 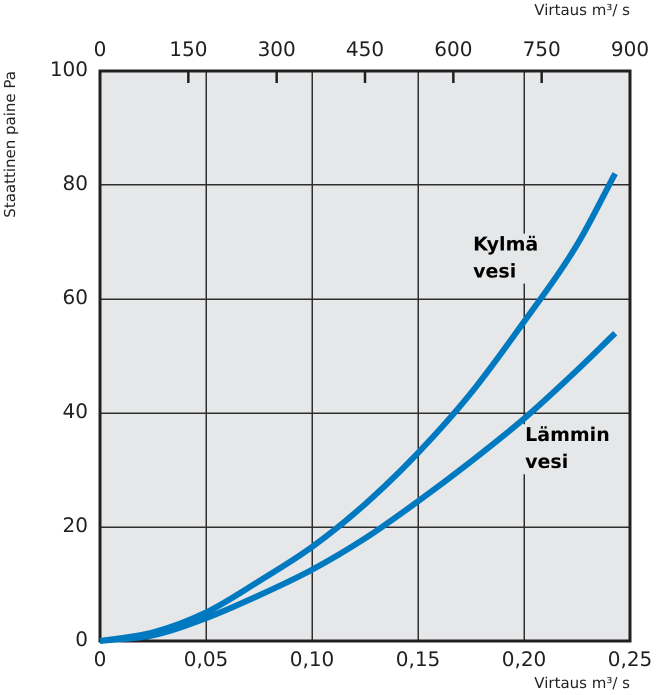 I want to click on x2-tick-label: 300, so click(x=277, y=49).